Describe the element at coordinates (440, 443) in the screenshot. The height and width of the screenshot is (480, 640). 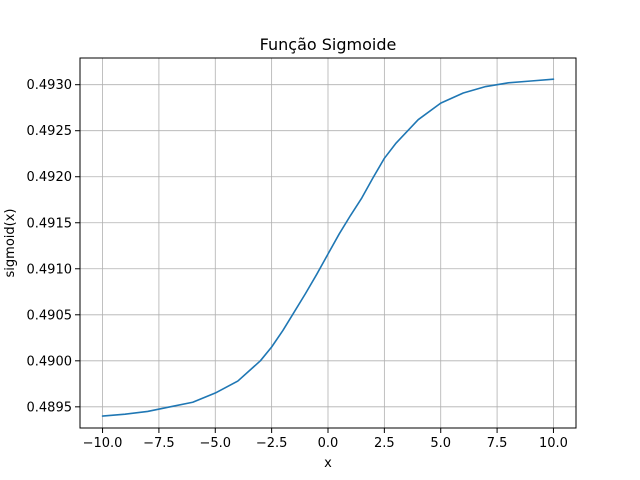
I see `x-tick-label: 5.0` at that location.